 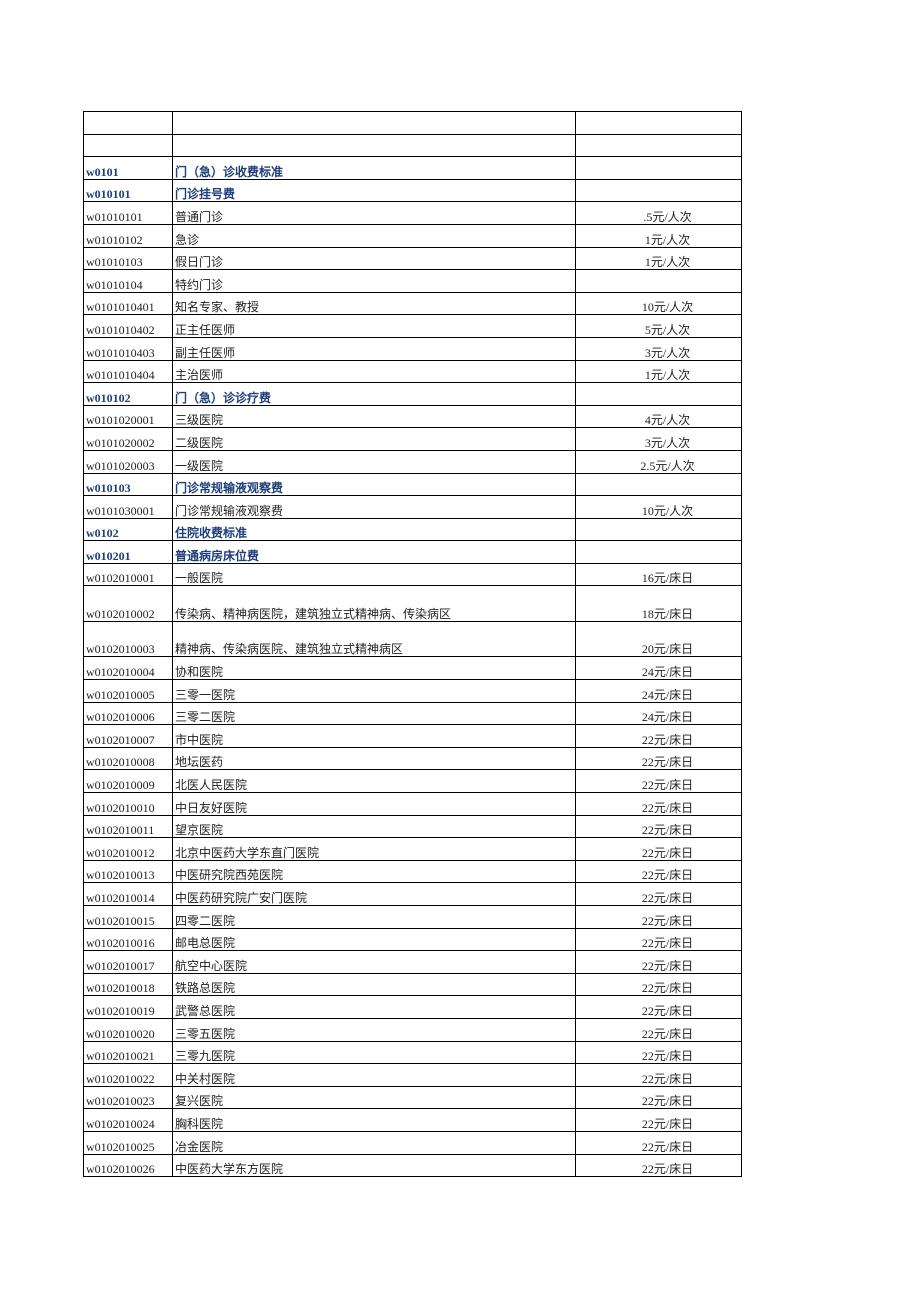 I want to click on table-row: w0102010020 三零五医院 22元/床日, so click(x=412, y=1029).